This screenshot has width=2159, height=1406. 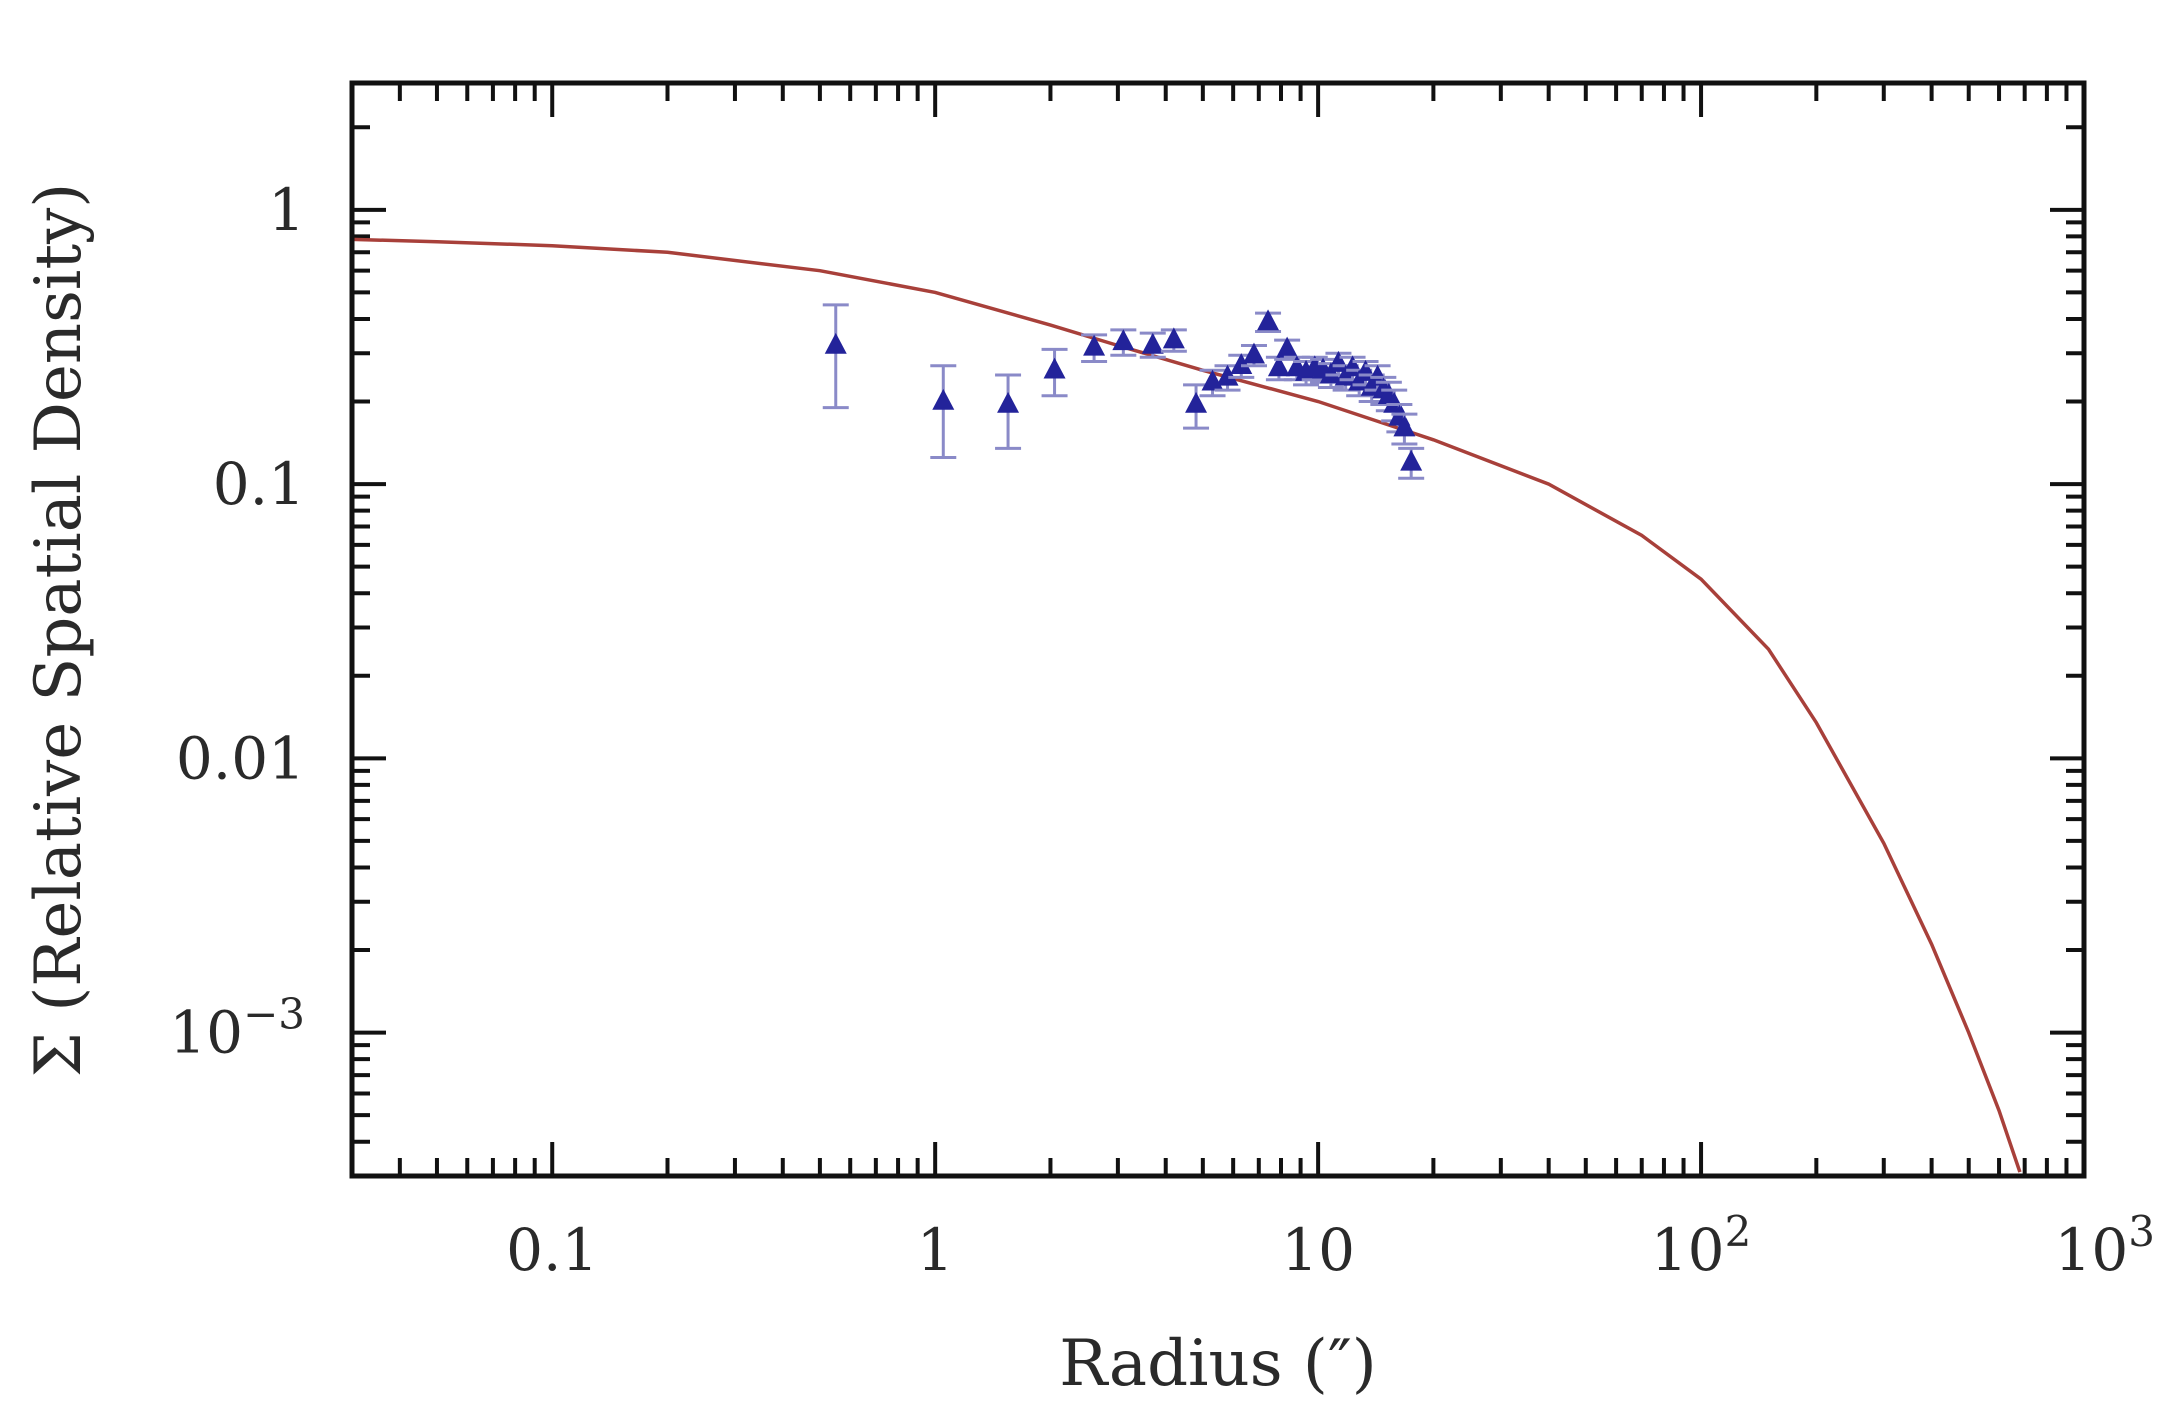 What do you see at coordinates (1218, 1364) in the screenshot?
I see `x-axis-label: Radius (″)` at bounding box center [1218, 1364].